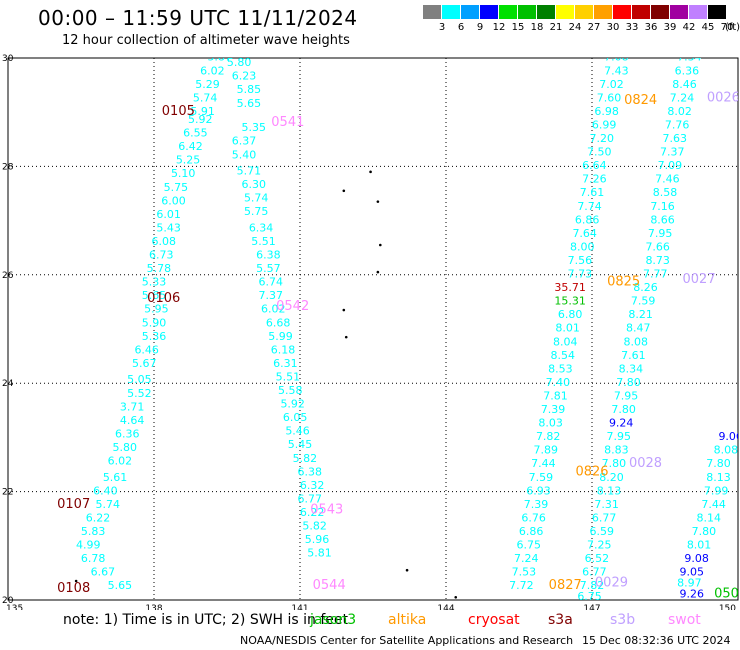  Describe the element at coordinates (244, 141) in the screenshot. I see `wave-height-label: 6.37` at that location.